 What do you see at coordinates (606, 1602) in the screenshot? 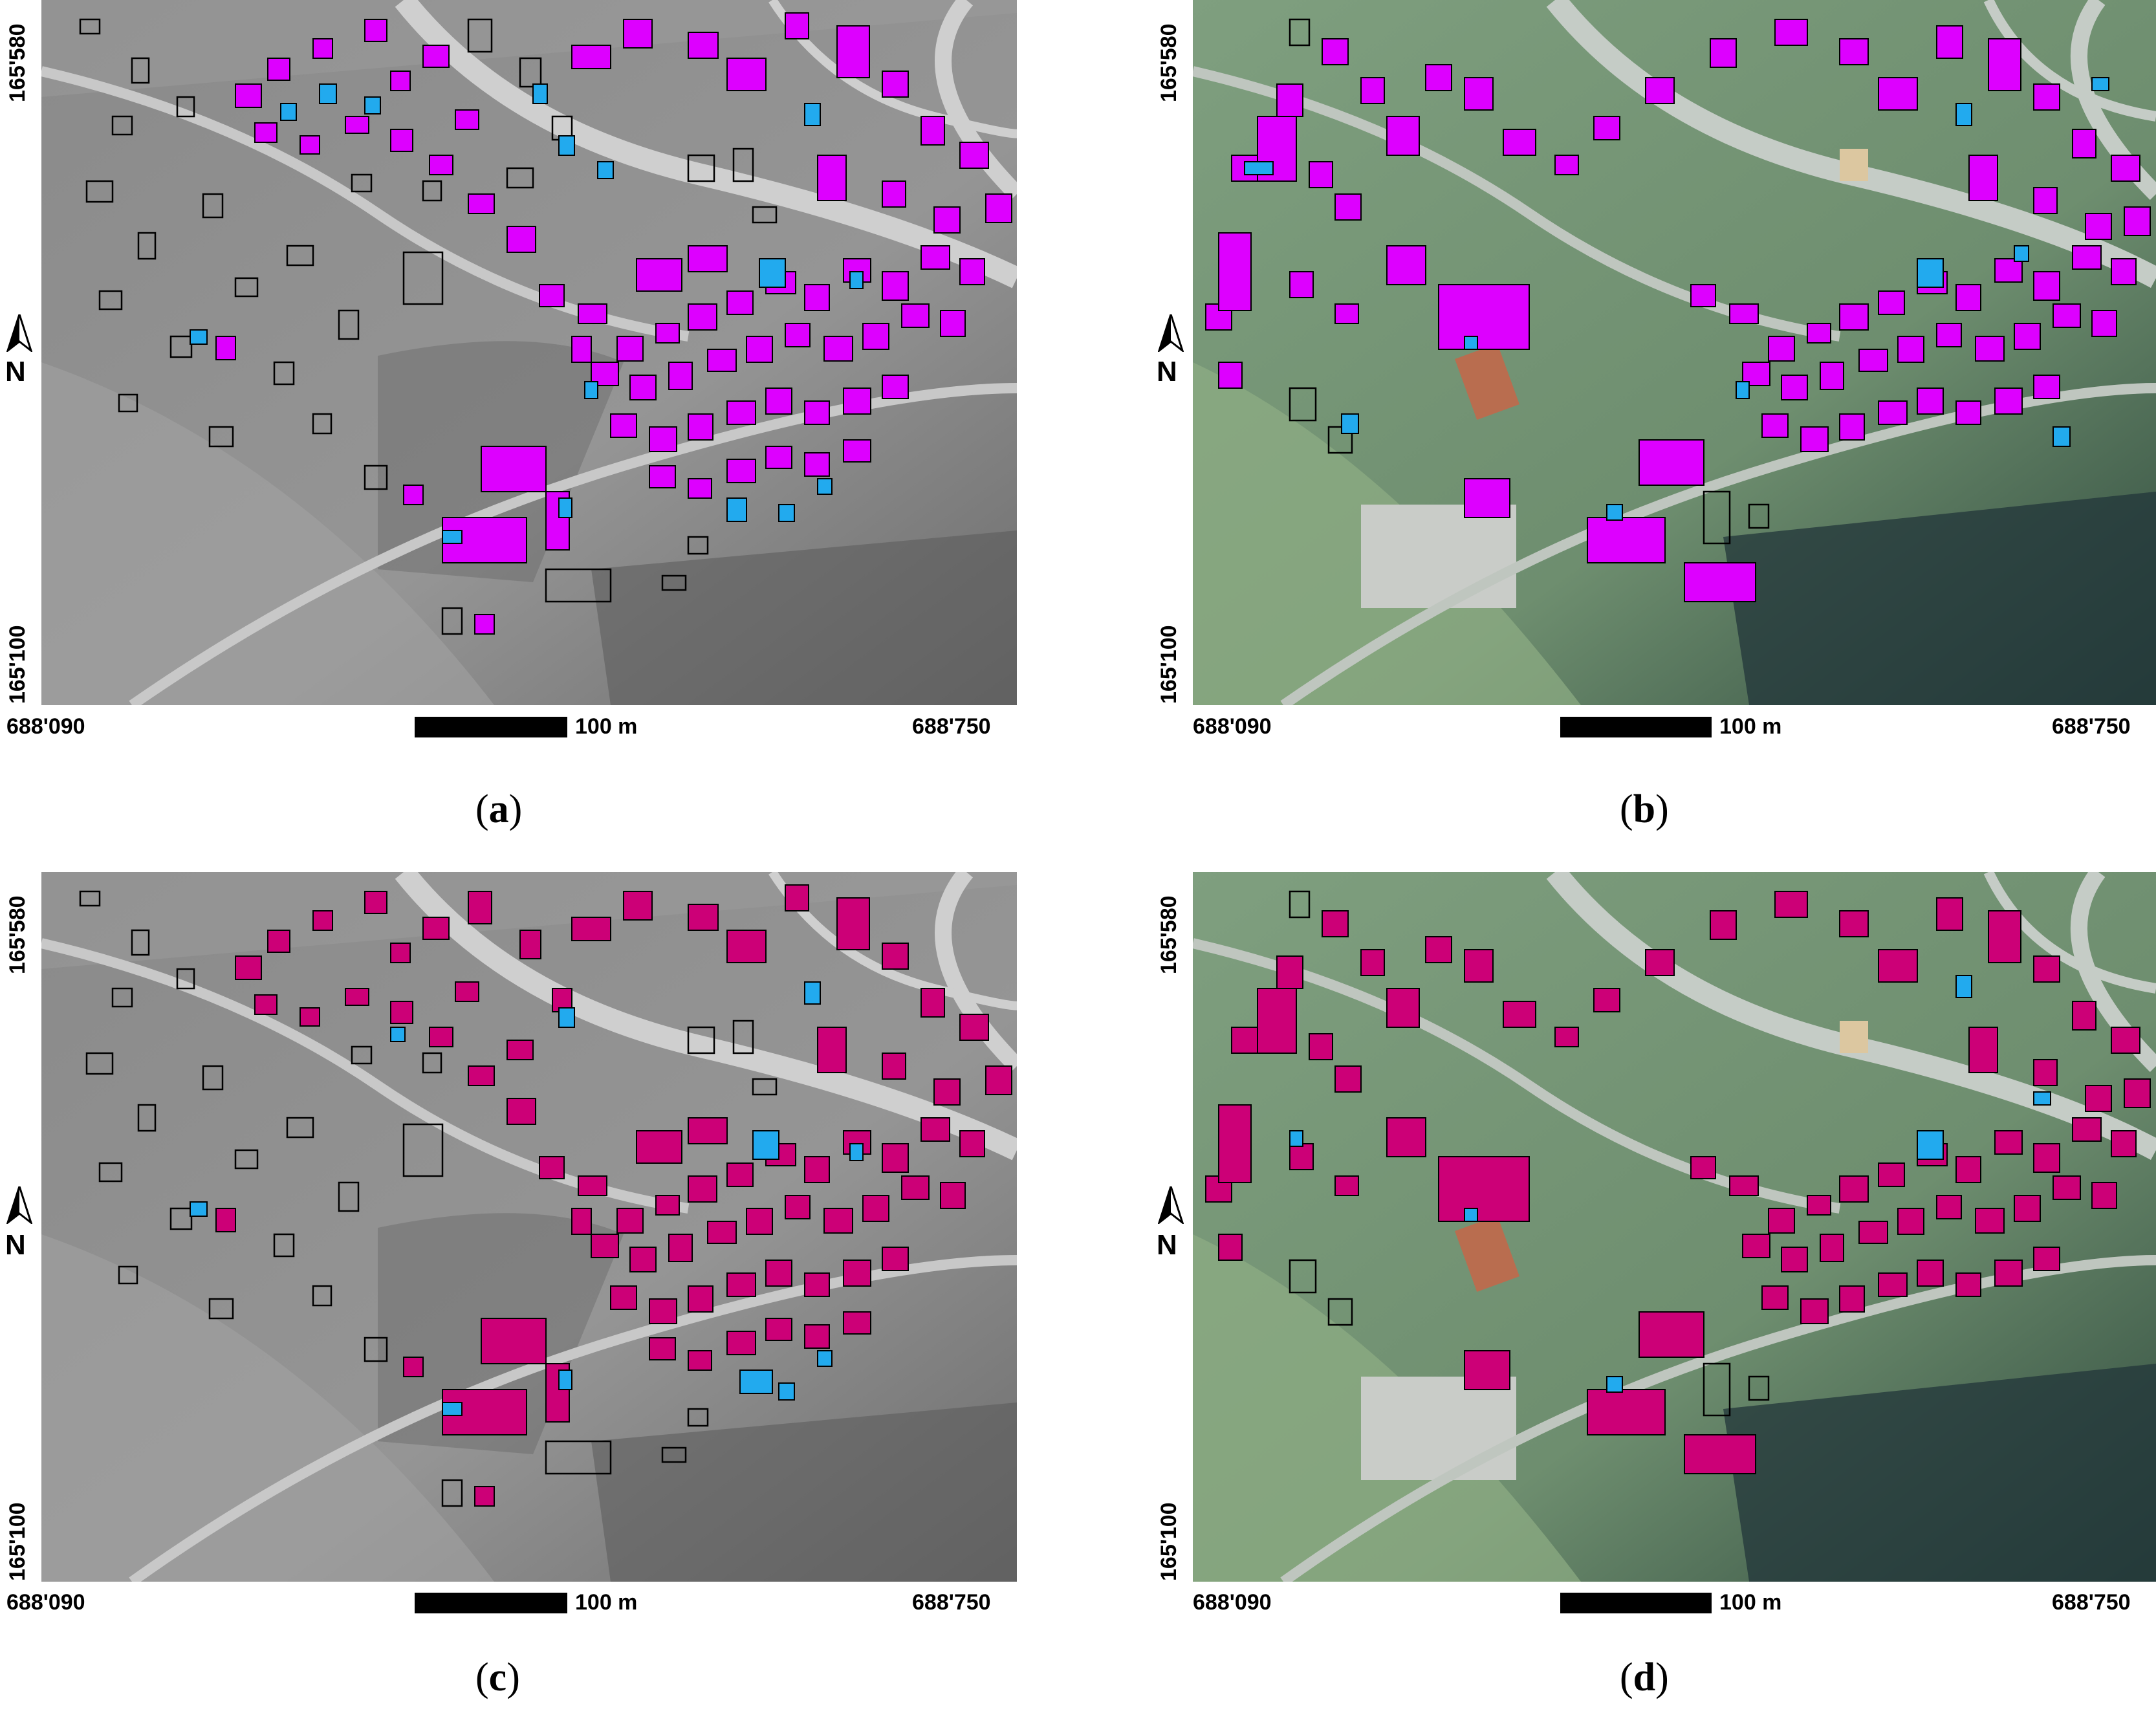
I see `scale-label-c: 100 m` at bounding box center [606, 1602].